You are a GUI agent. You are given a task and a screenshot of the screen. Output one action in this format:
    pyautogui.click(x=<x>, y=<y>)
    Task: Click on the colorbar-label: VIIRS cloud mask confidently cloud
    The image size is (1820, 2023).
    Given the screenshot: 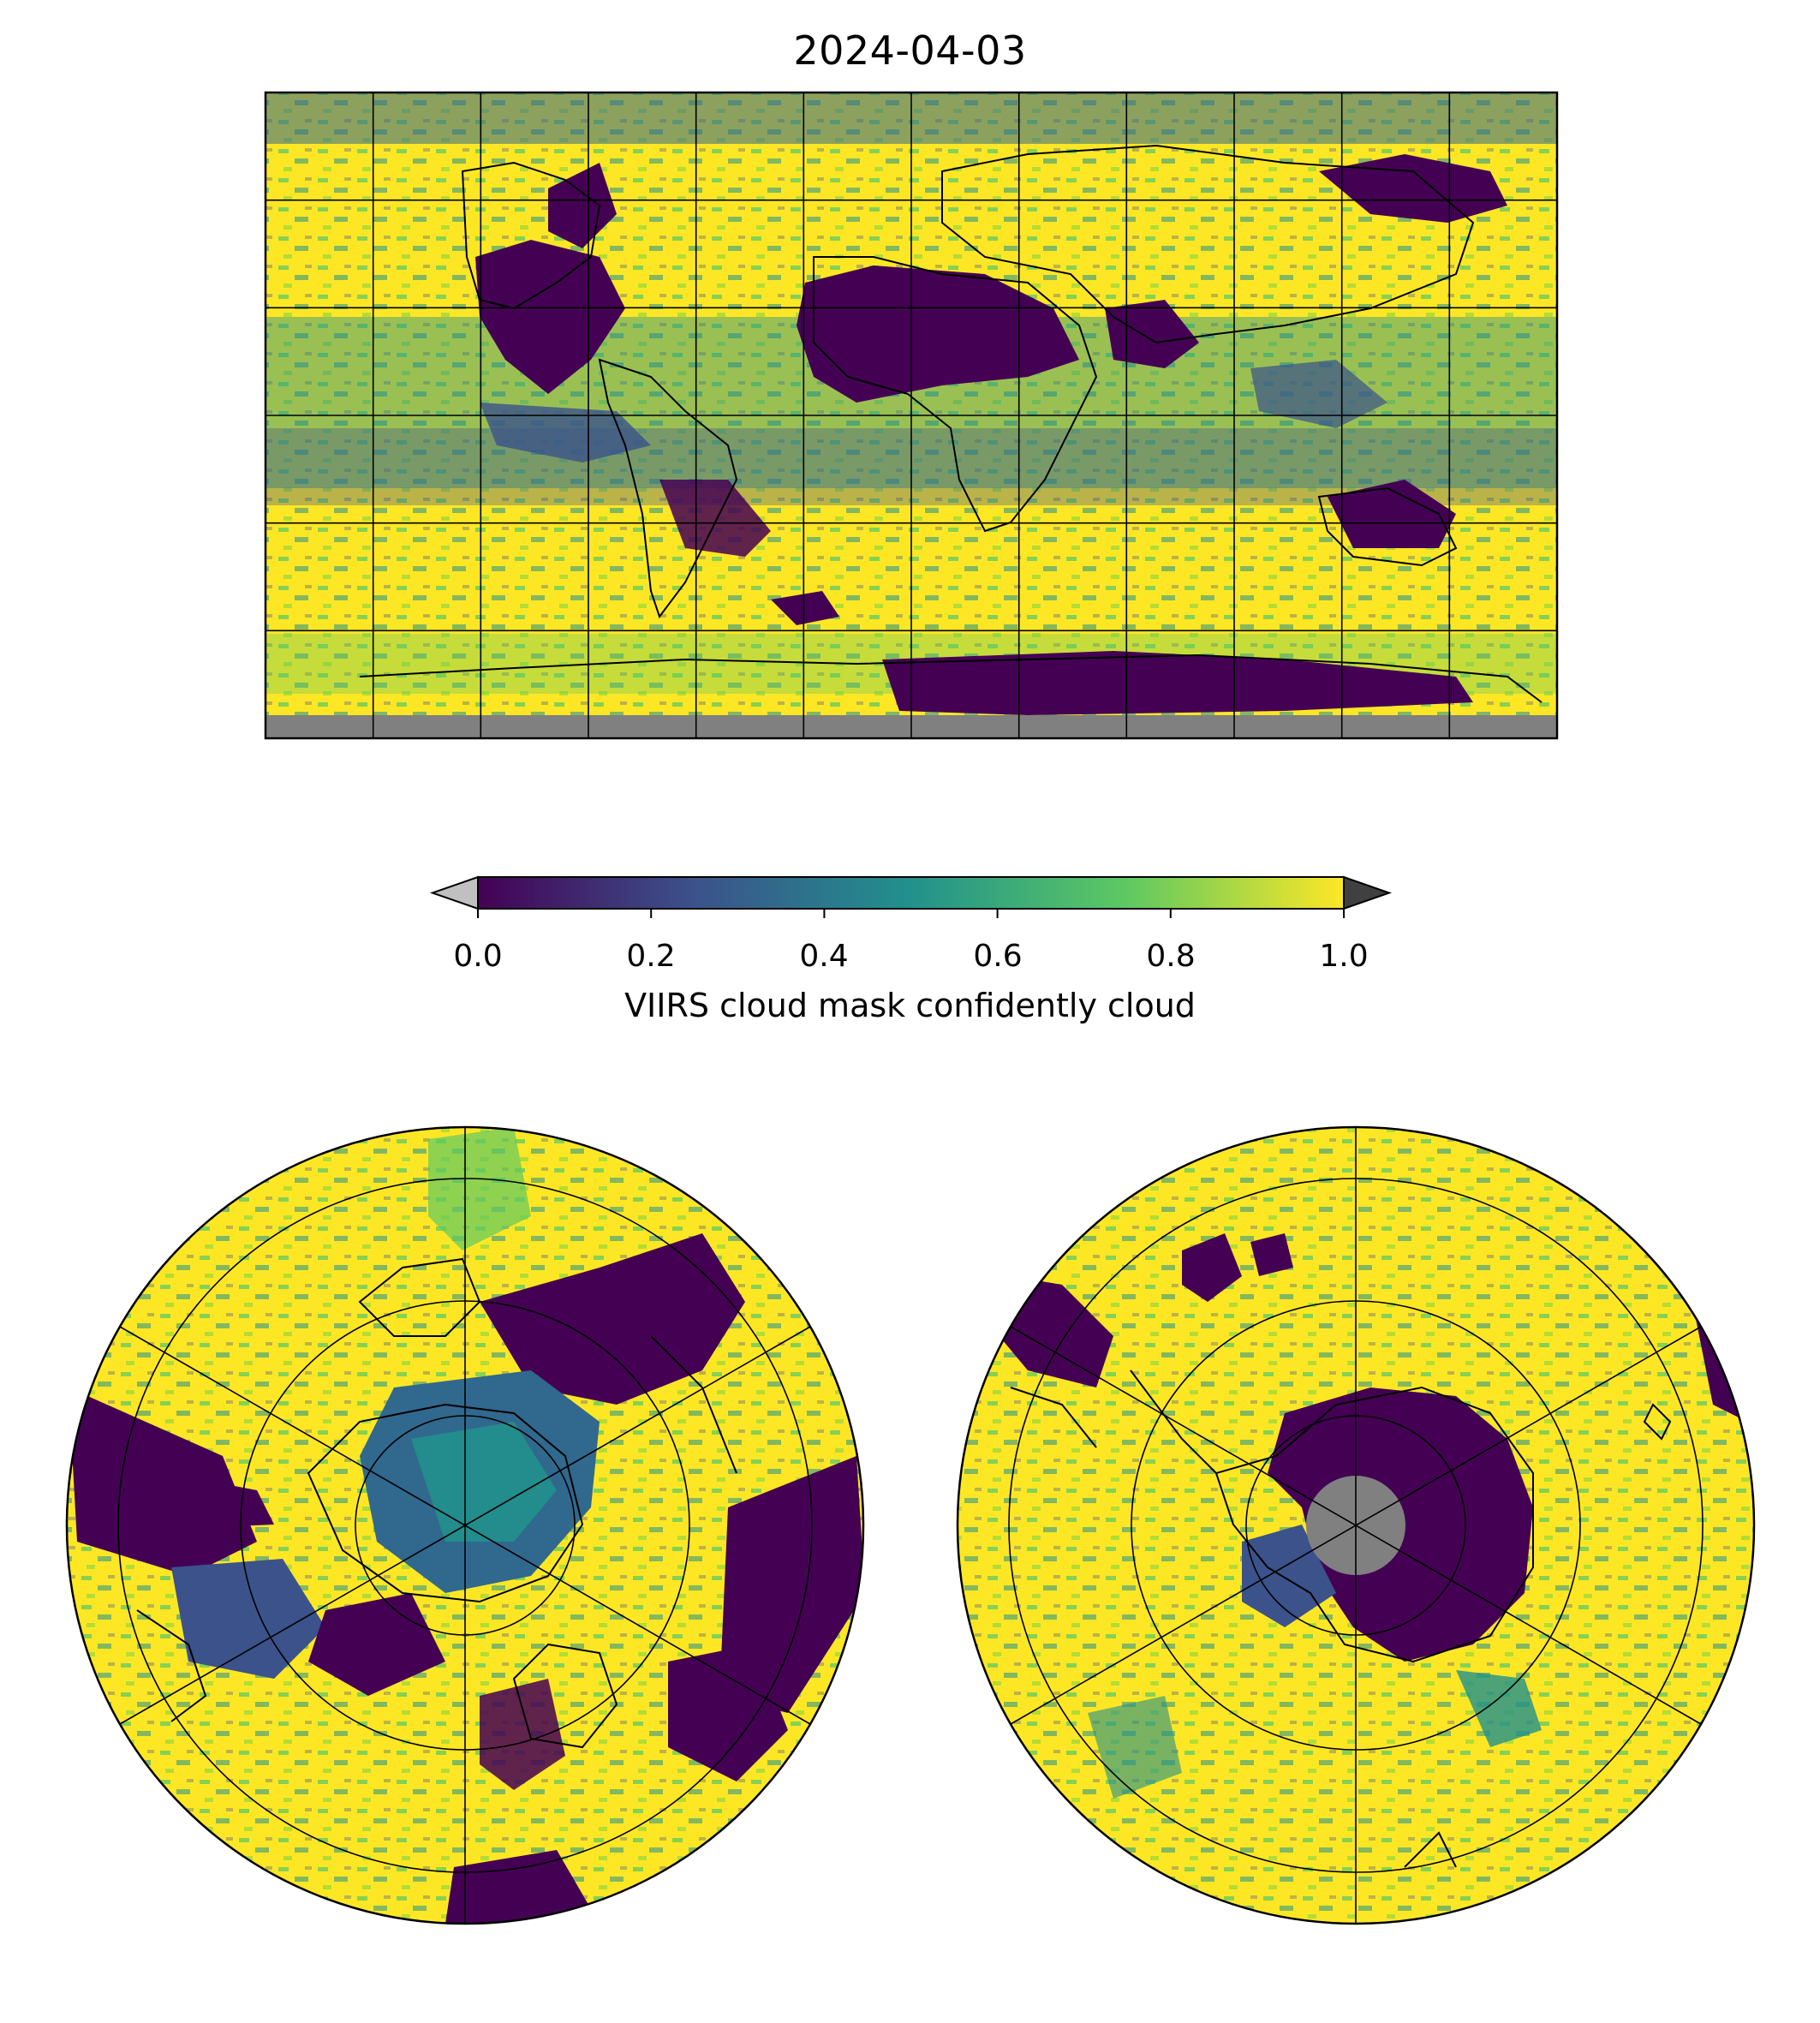 What is the action you would take?
    pyautogui.click(x=910, y=1005)
    